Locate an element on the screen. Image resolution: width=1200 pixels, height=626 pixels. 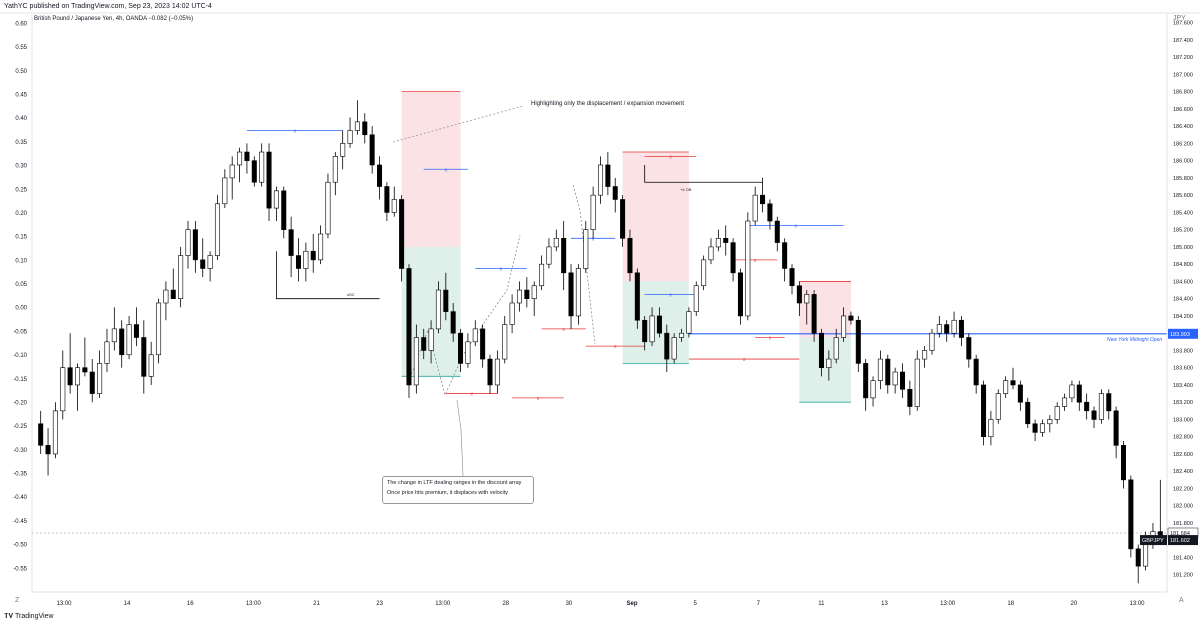
right-tick-label: 186.000 is located at coordinates (1183, 162).